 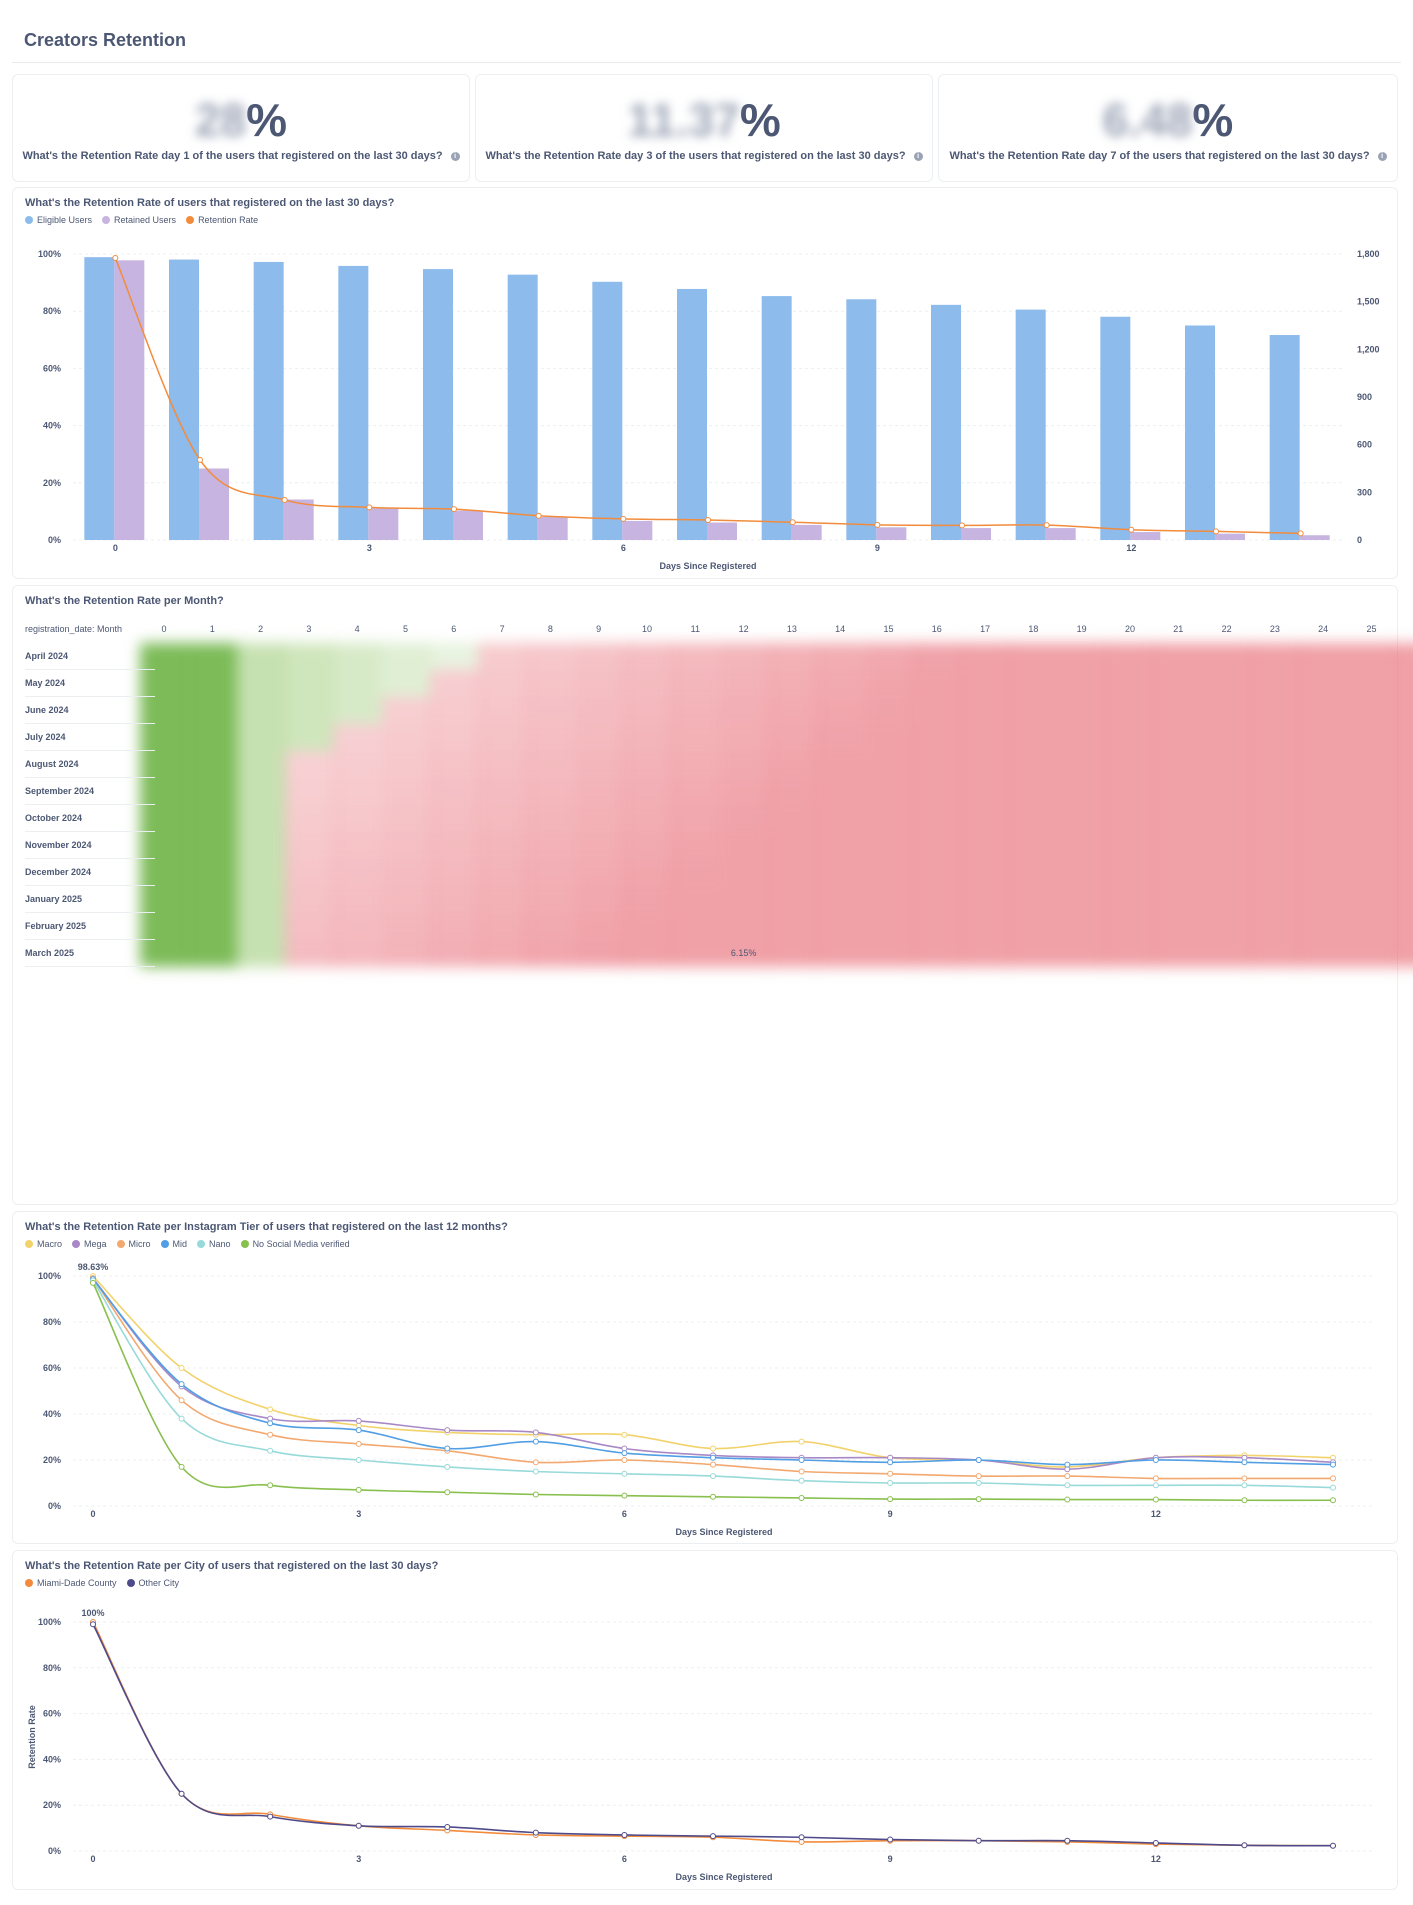 What do you see at coordinates (1323, 629) in the screenshot?
I see `pivot-column-header: 24` at bounding box center [1323, 629].